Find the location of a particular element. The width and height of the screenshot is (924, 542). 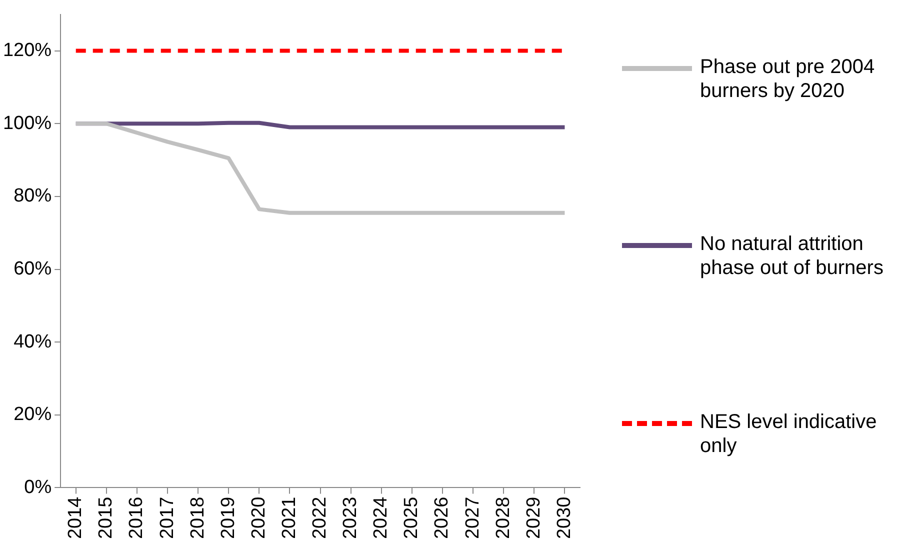

x-tick-label: 2030 is located at coordinates (564, 518).